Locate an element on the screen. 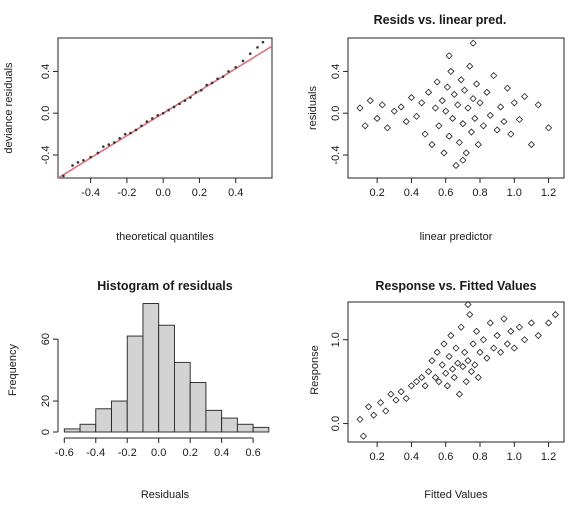 This screenshot has width=569, height=507. qq-plot-frame is located at coordinates (165, 108).